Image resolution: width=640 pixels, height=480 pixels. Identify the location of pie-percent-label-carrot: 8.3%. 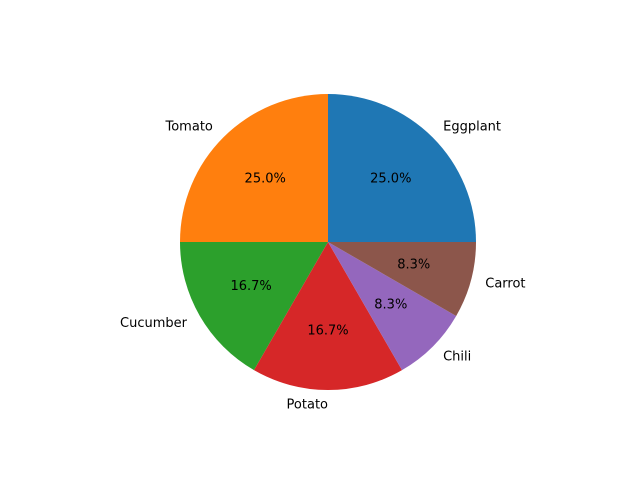
(413, 264).